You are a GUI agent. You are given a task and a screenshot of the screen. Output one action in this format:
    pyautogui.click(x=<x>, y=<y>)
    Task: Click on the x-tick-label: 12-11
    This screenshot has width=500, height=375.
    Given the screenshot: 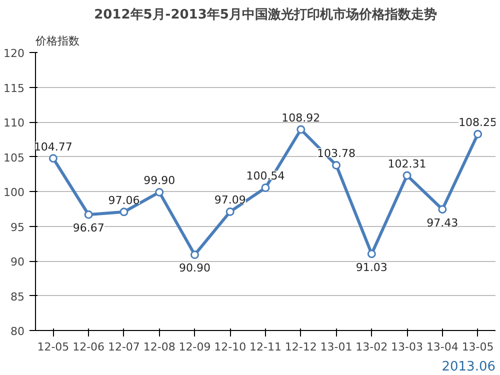 What is the action you would take?
    pyautogui.click(x=266, y=347)
    